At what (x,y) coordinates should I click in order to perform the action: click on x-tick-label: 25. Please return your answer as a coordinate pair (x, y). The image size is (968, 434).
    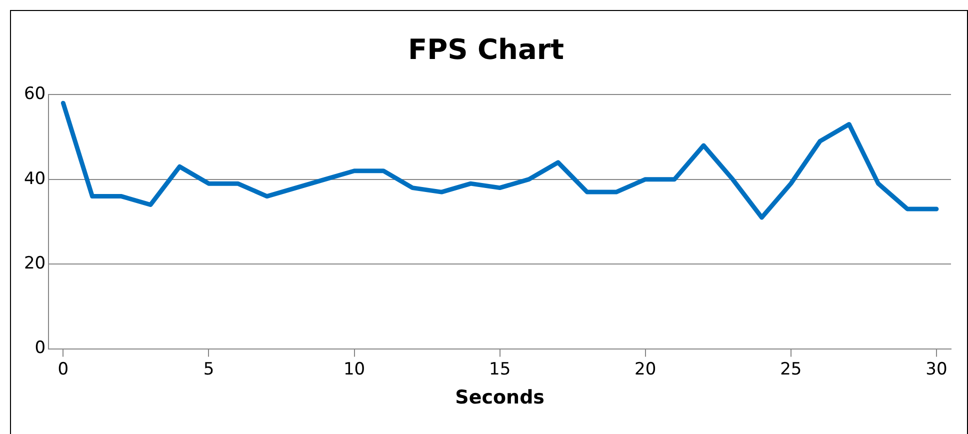
    Looking at the image, I should click on (791, 369).